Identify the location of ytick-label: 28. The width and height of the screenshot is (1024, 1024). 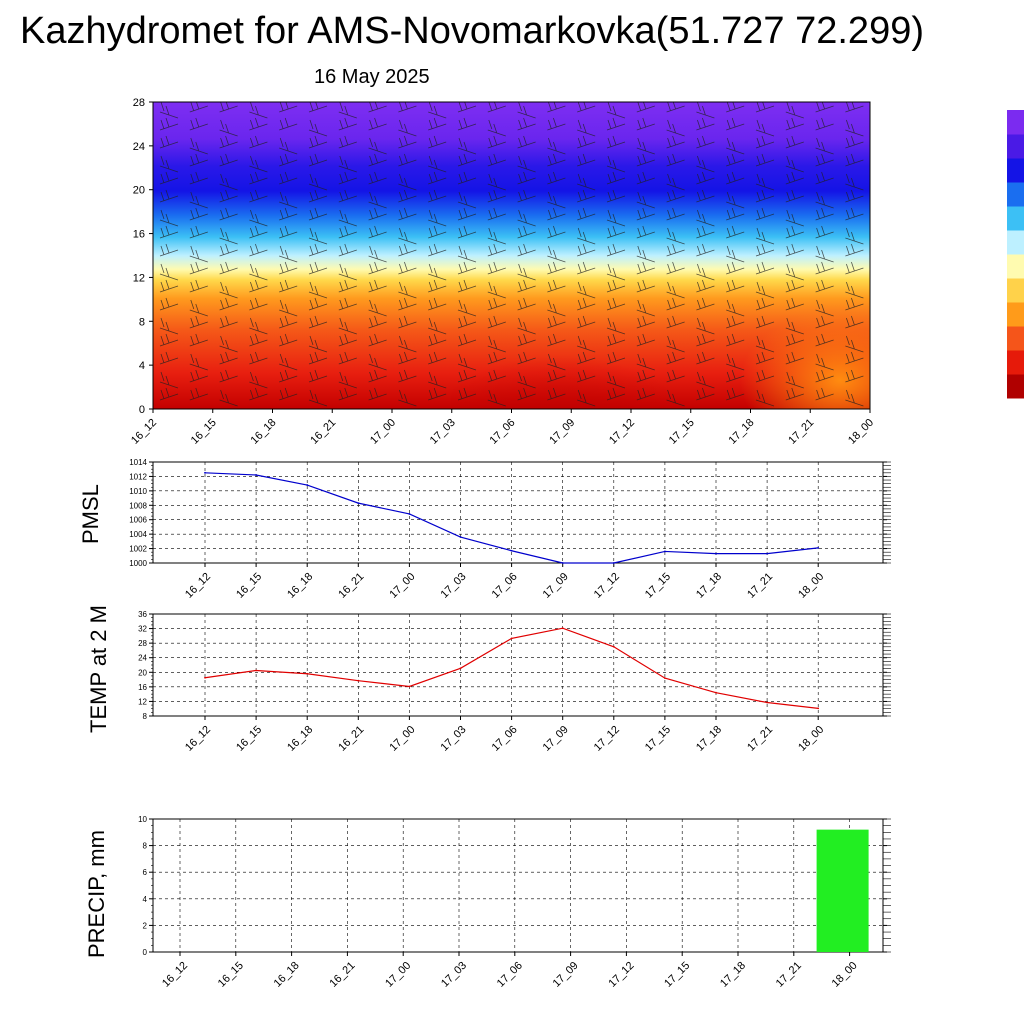
(142, 643).